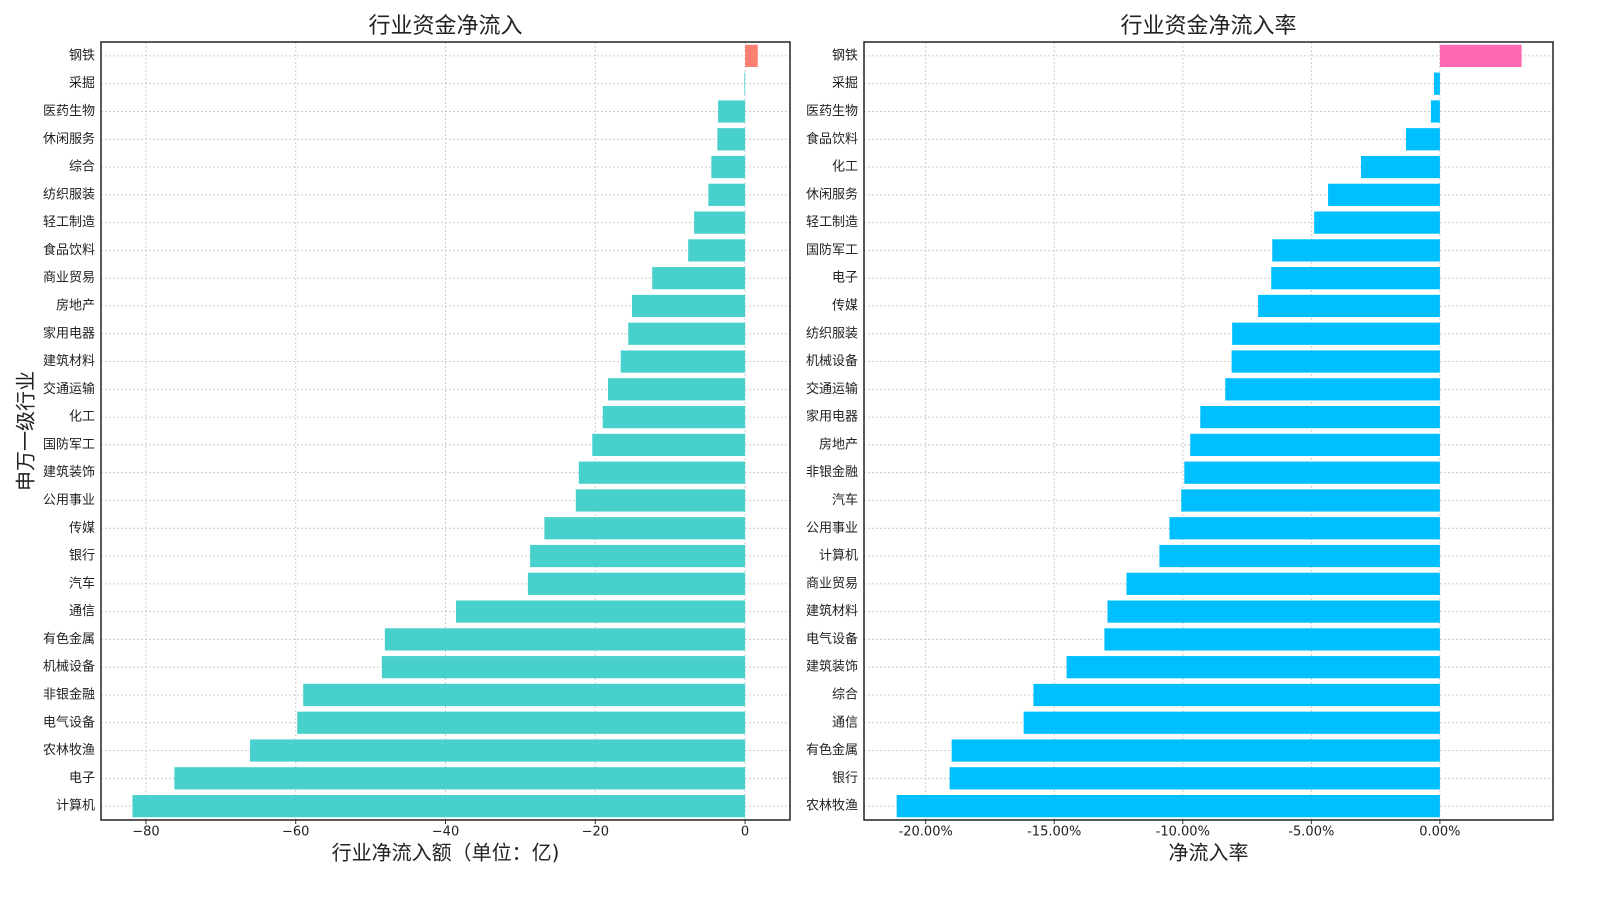  What do you see at coordinates (832, 528) in the screenshot?
I see `y-tick-label: 公用事业` at bounding box center [832, 528].